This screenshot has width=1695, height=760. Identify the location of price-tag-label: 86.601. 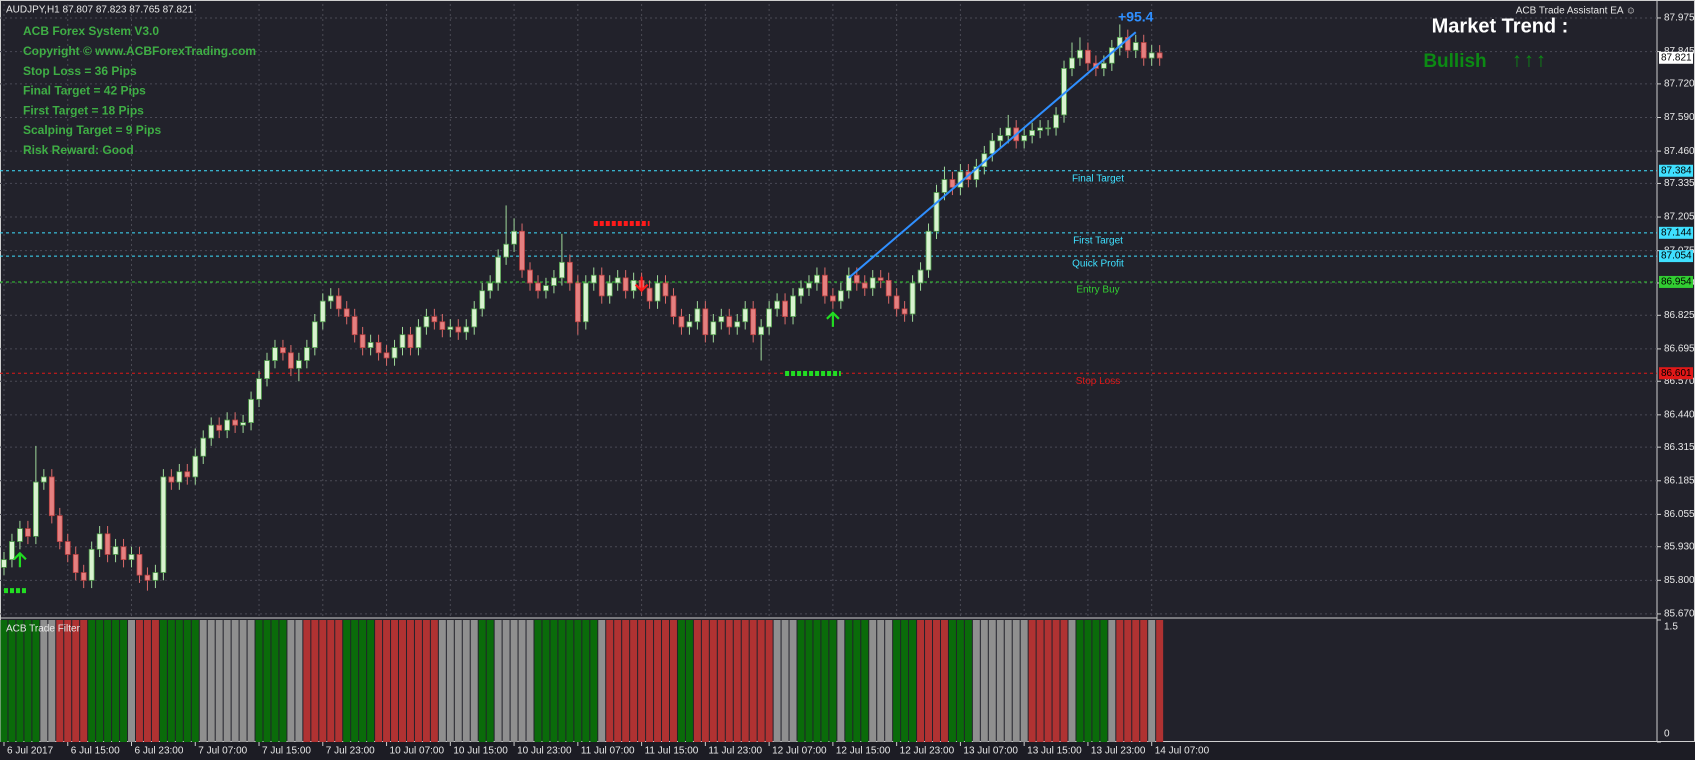
(1676, 373).